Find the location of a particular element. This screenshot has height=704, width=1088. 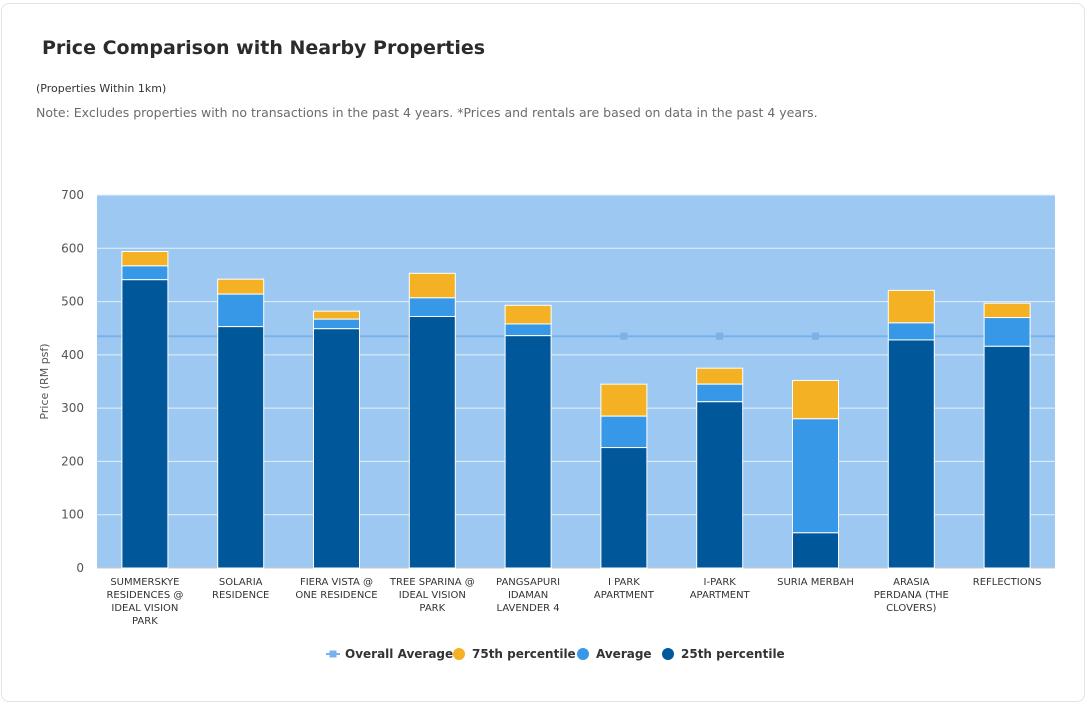

y-tick-label: 700 is located at coordinates (72, 195).